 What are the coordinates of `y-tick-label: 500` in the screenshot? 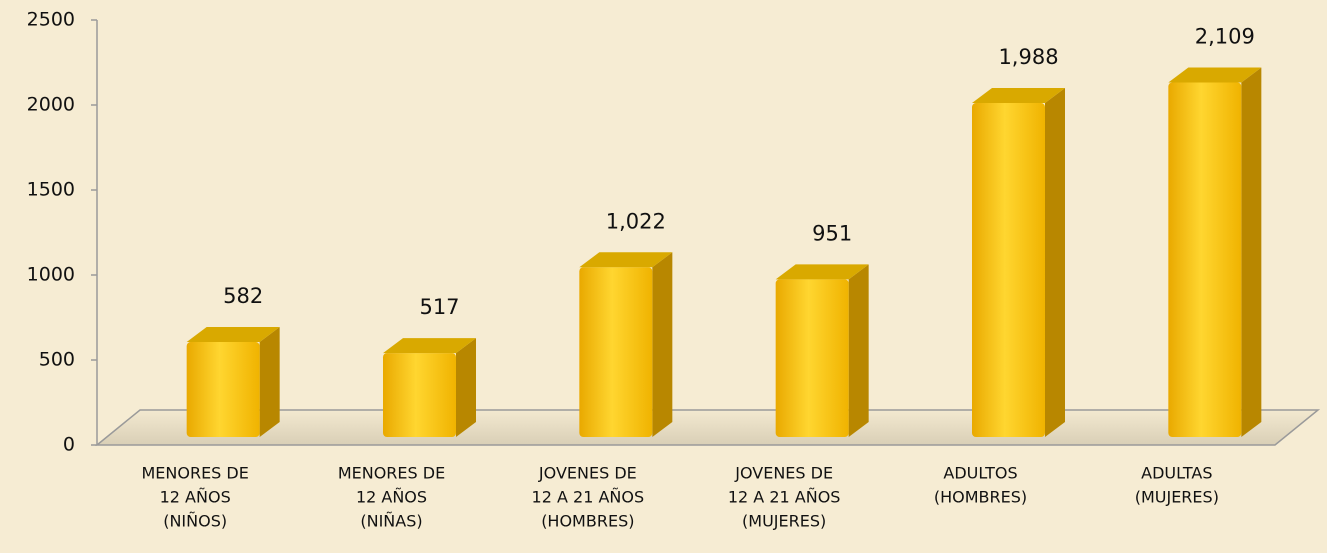 It's located at (57, 360).